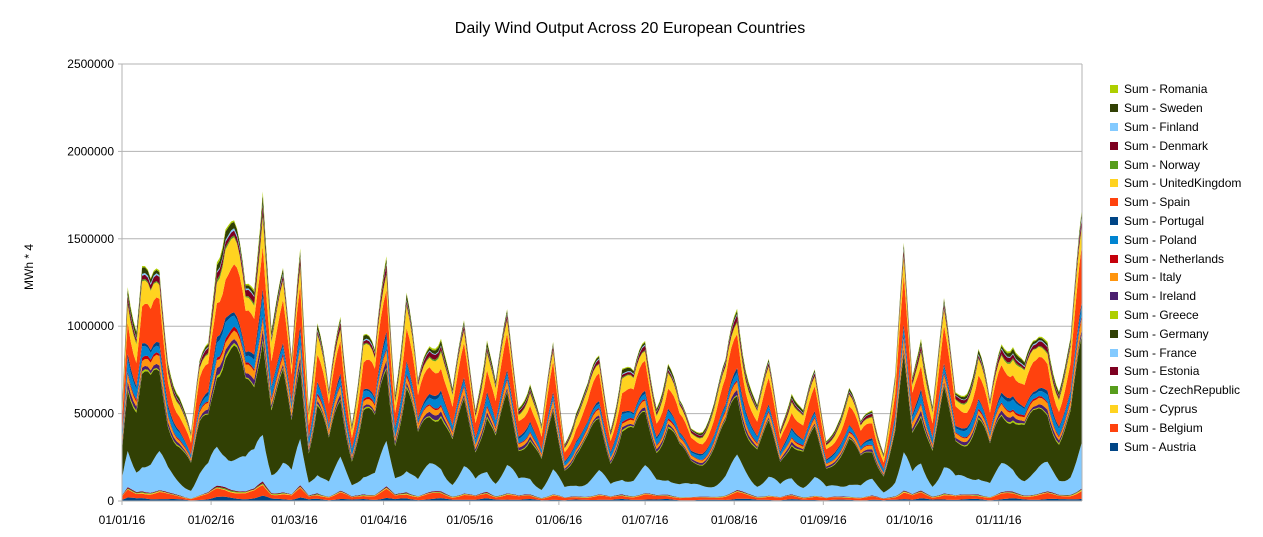 The width and height of the screenshot is (1263, 537). I want to click on y-tick-label: 2500000, so click(90, 64).